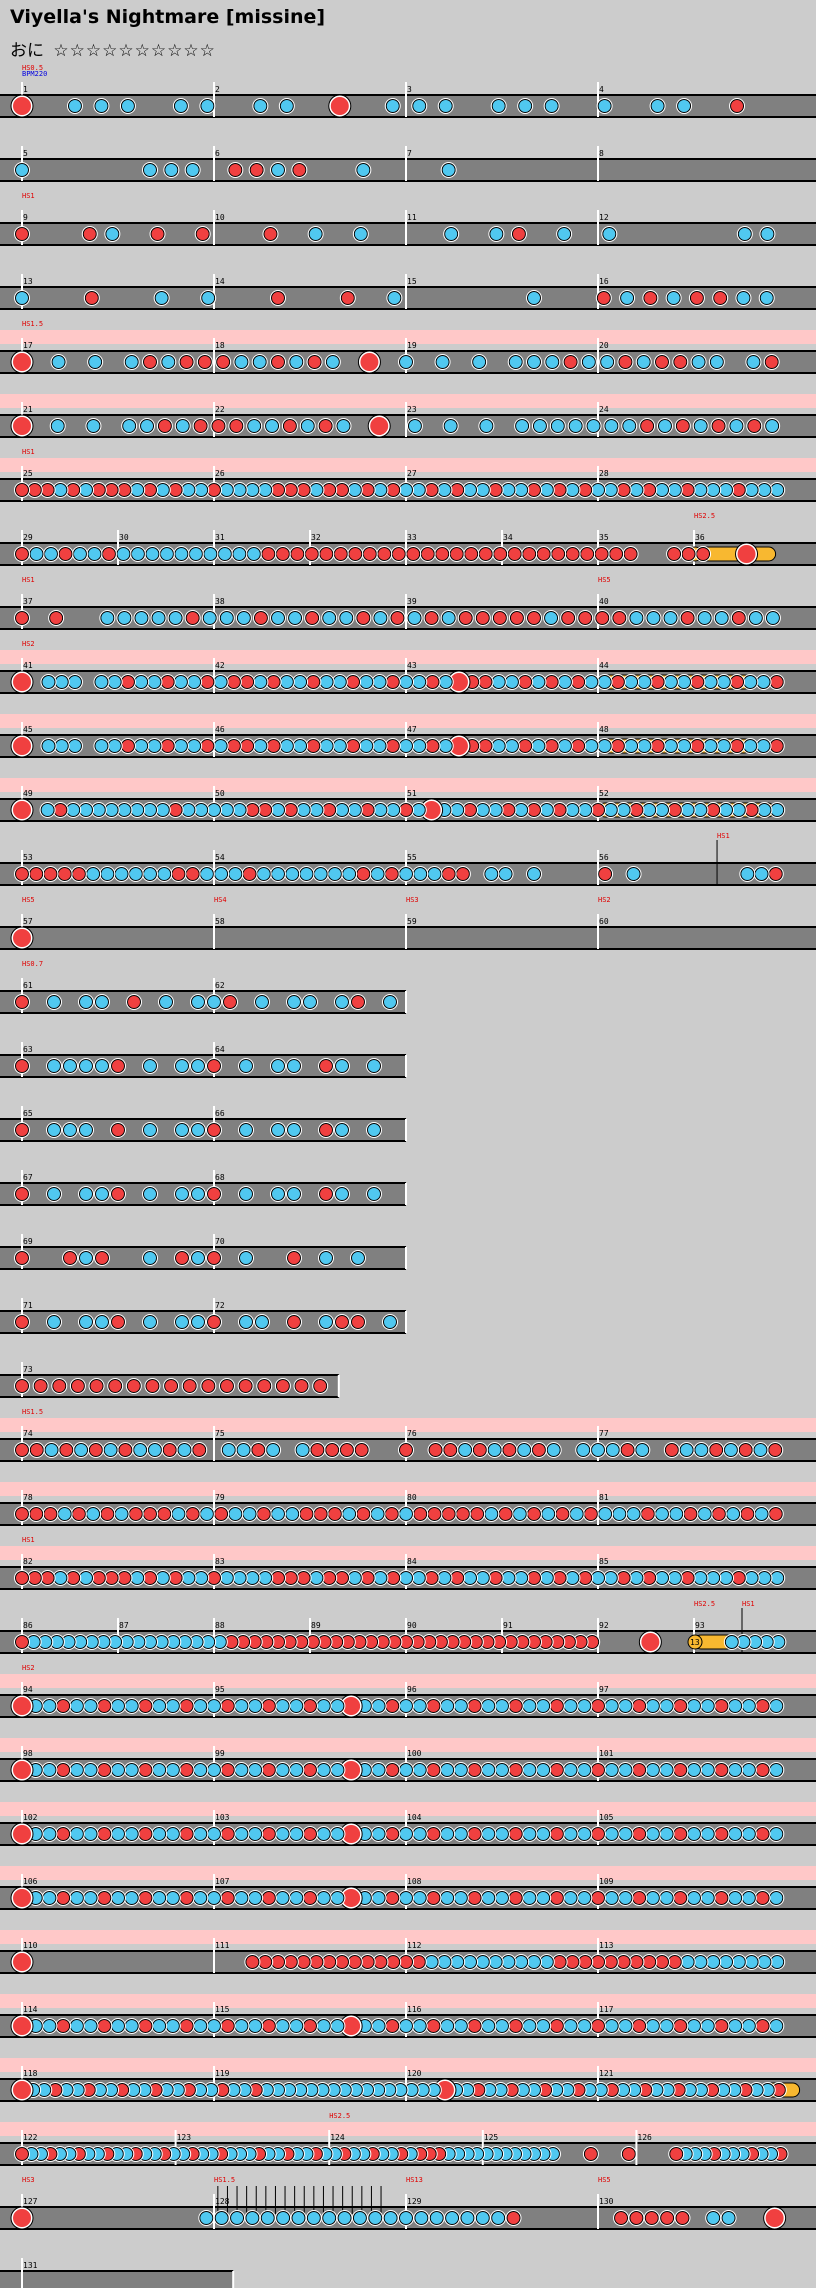 This screenshot has height=2288, width=816. I want to click on measure-number: 123, so click(184, 2137).